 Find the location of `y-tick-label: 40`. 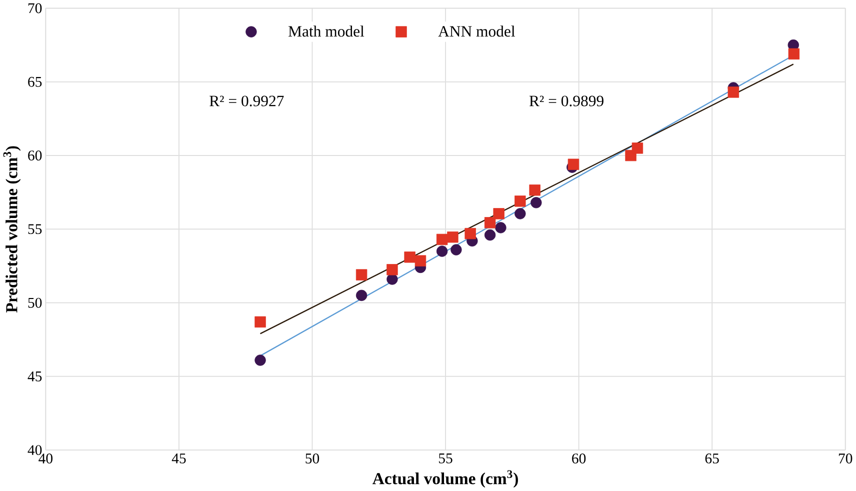

y-tick-label: 40 is located at coordinates (35, 450).